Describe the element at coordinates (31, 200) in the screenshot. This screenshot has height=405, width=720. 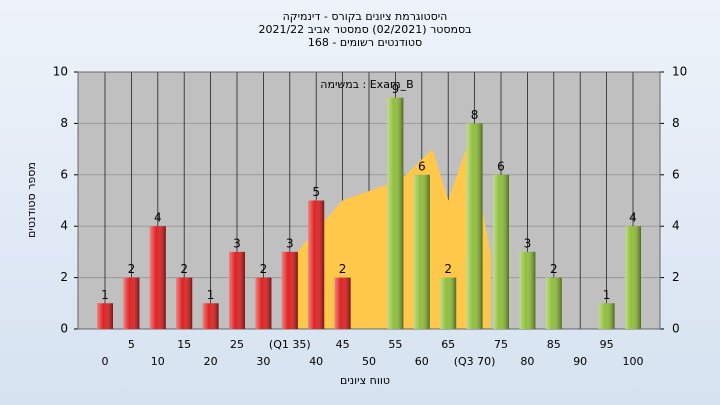
I see `y-axis-label: מספר סטודנטים` at that location.